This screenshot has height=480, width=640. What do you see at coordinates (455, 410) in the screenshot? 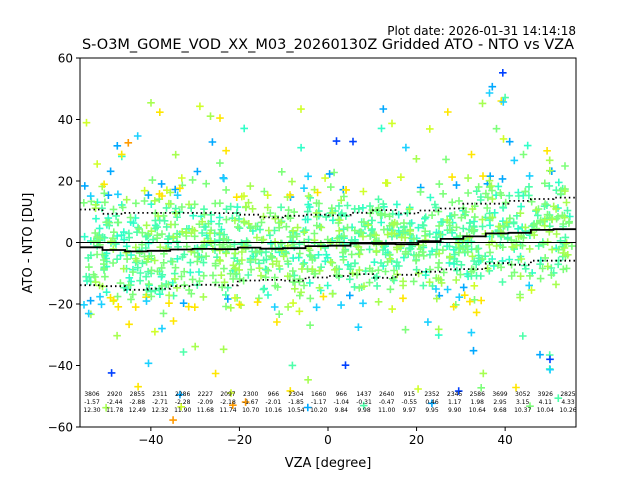
I see `bin-stat-std: 9.90` at bounding box center [455, 410].